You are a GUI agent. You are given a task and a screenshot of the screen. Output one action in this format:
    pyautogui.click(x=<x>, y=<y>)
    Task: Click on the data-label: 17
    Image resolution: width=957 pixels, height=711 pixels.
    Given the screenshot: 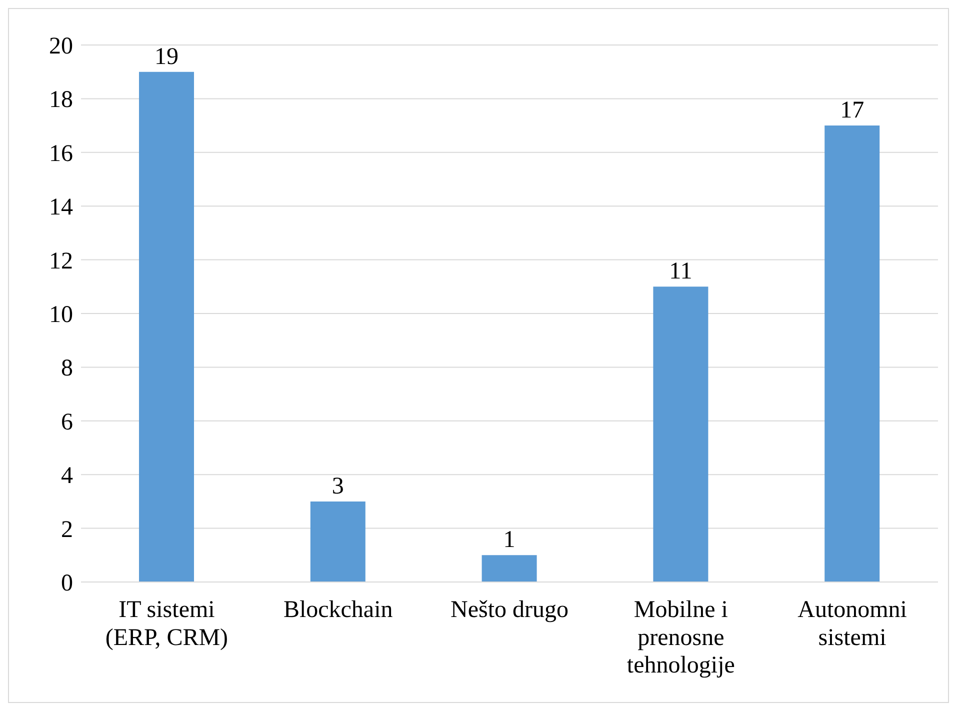 What is the action you would take?
    pyautogui.click(x=852, y=111)
    